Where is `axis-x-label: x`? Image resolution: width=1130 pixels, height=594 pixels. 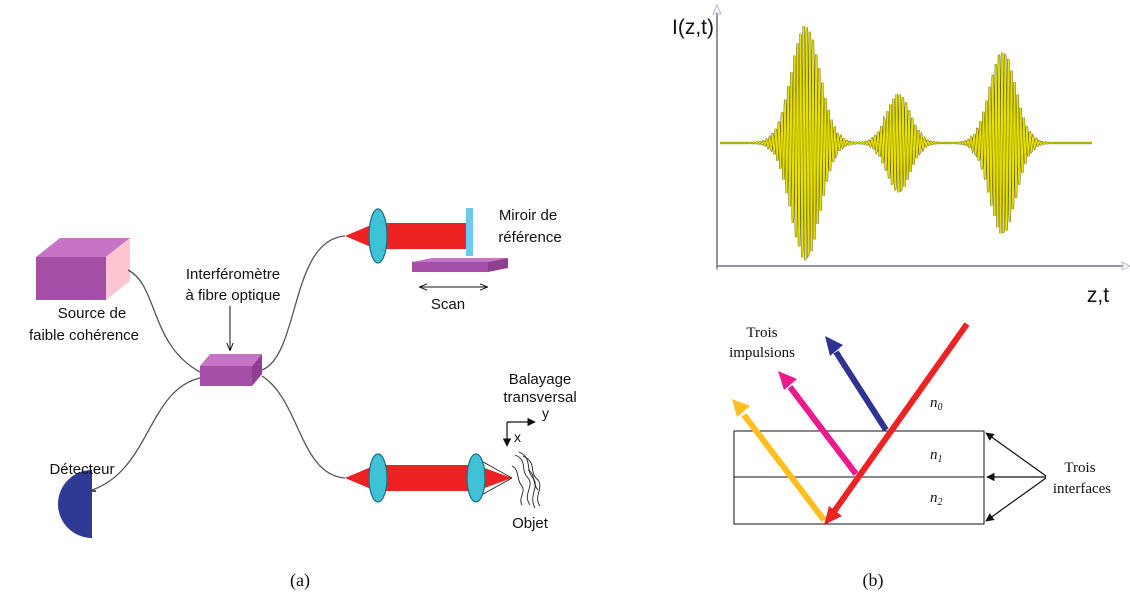 axis-x-label: x is located at coordinates (517, 437).